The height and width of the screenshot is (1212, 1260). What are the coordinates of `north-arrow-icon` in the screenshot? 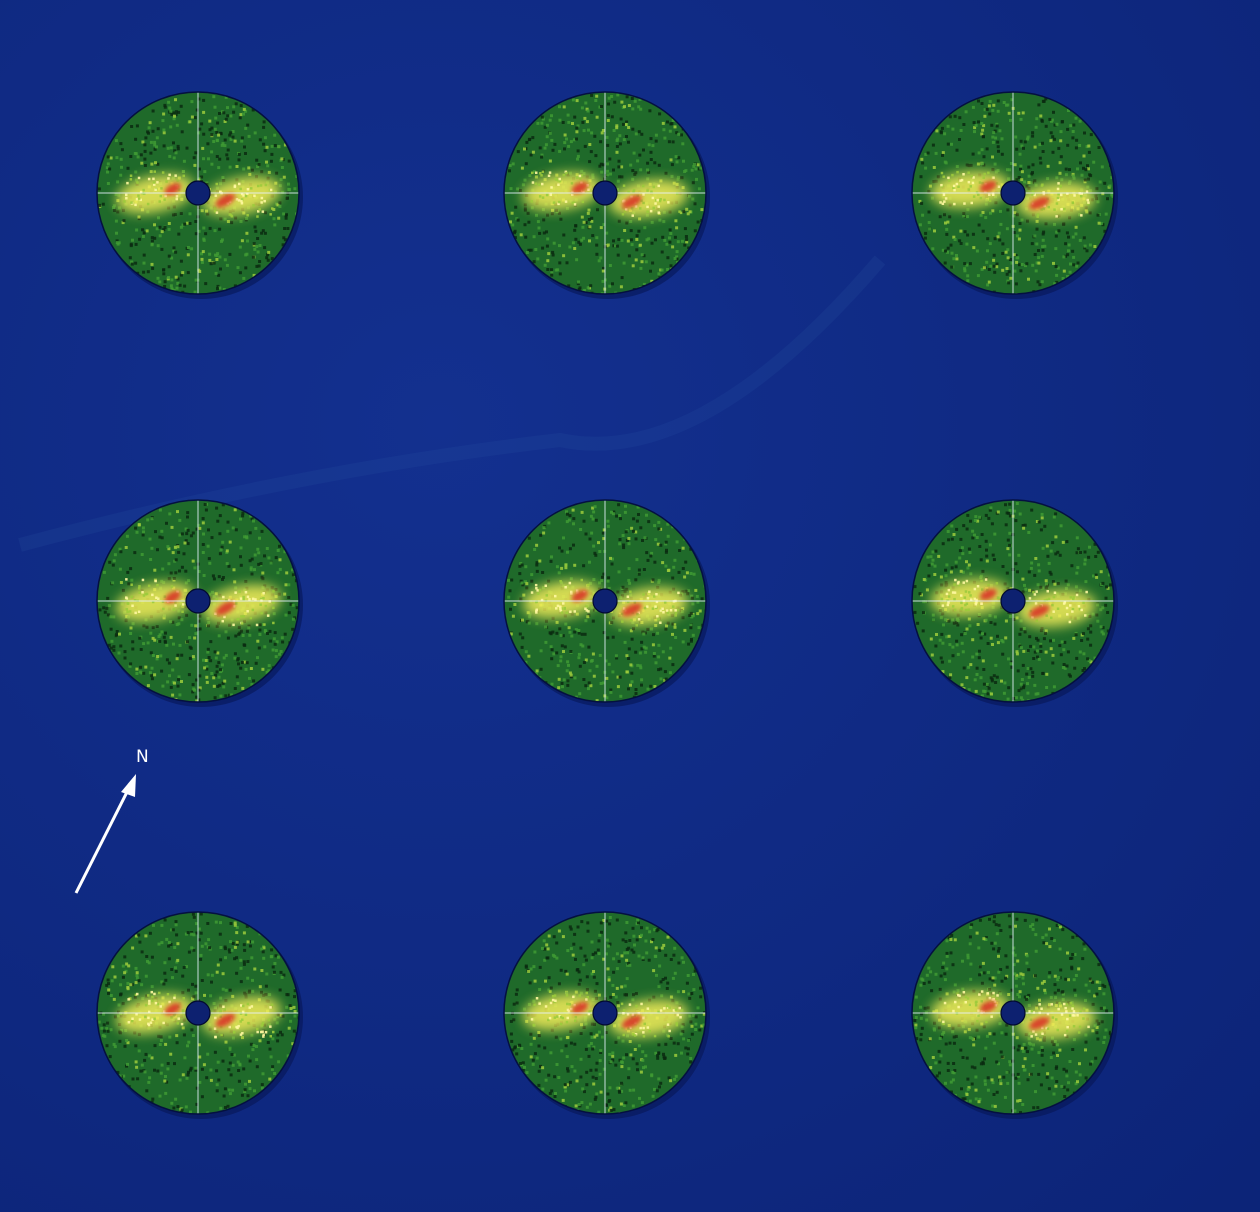 It's located at (105, 834).